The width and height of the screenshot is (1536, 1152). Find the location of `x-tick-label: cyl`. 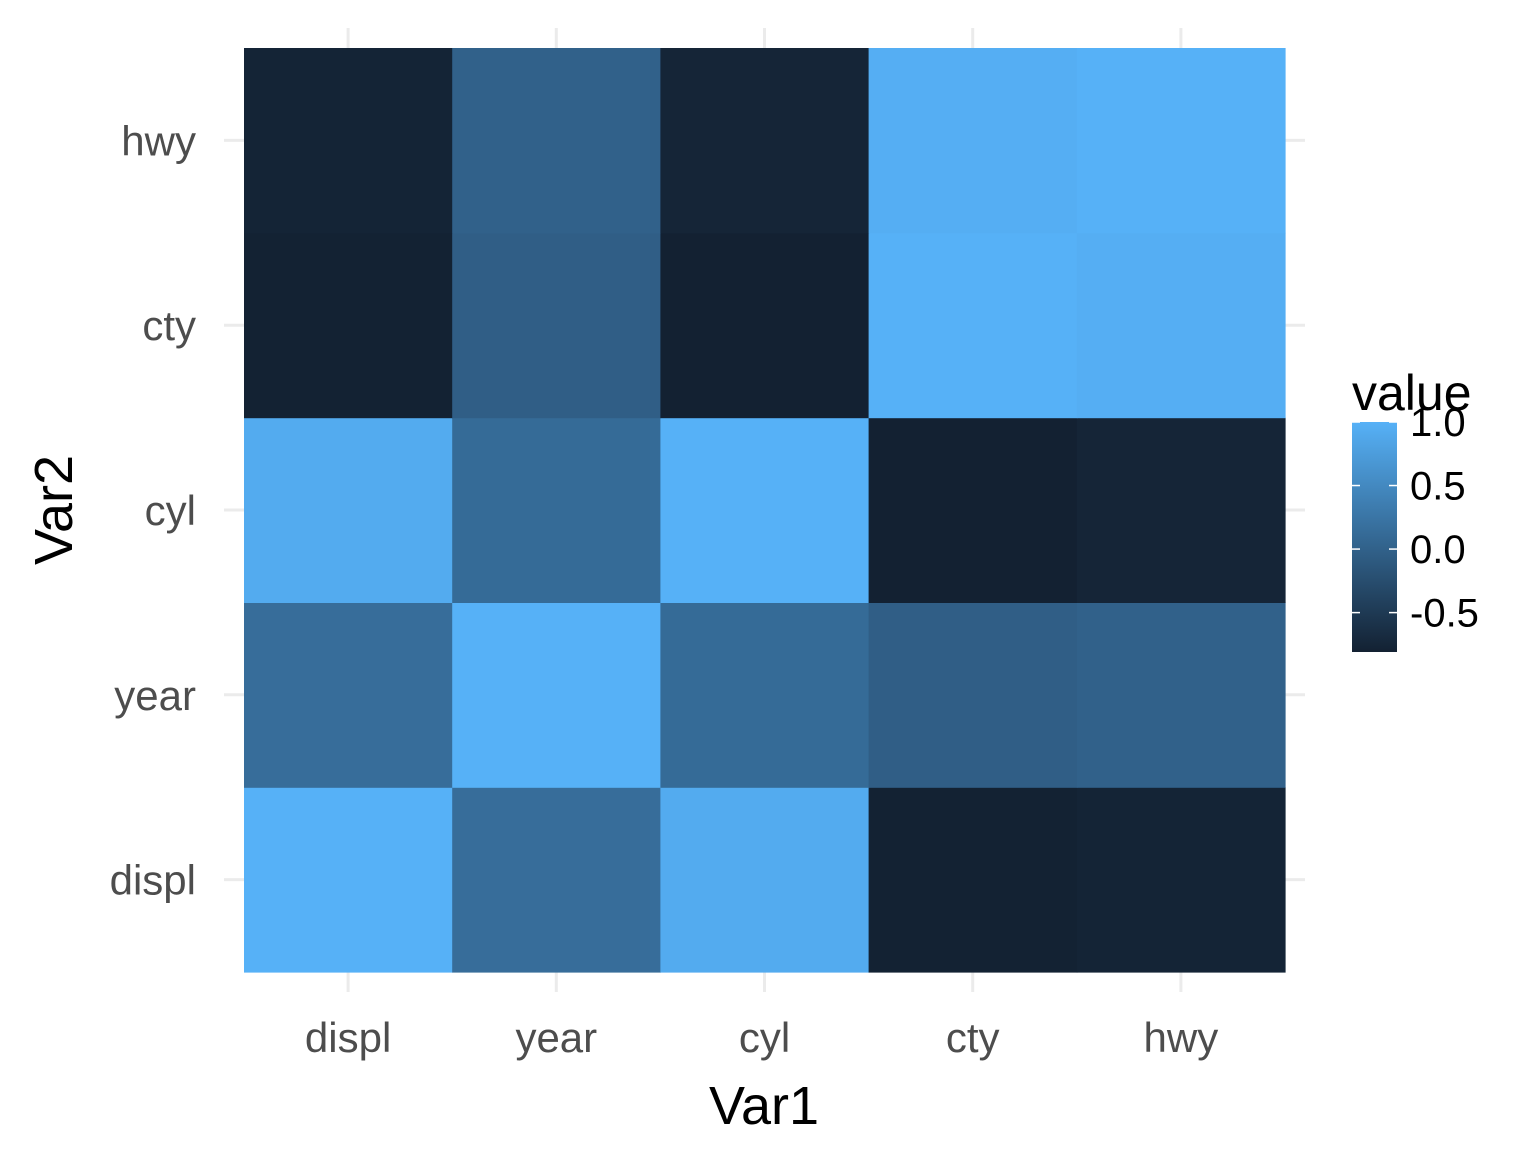

x-tick-label: cyl is located at coordinates (764, 1037).